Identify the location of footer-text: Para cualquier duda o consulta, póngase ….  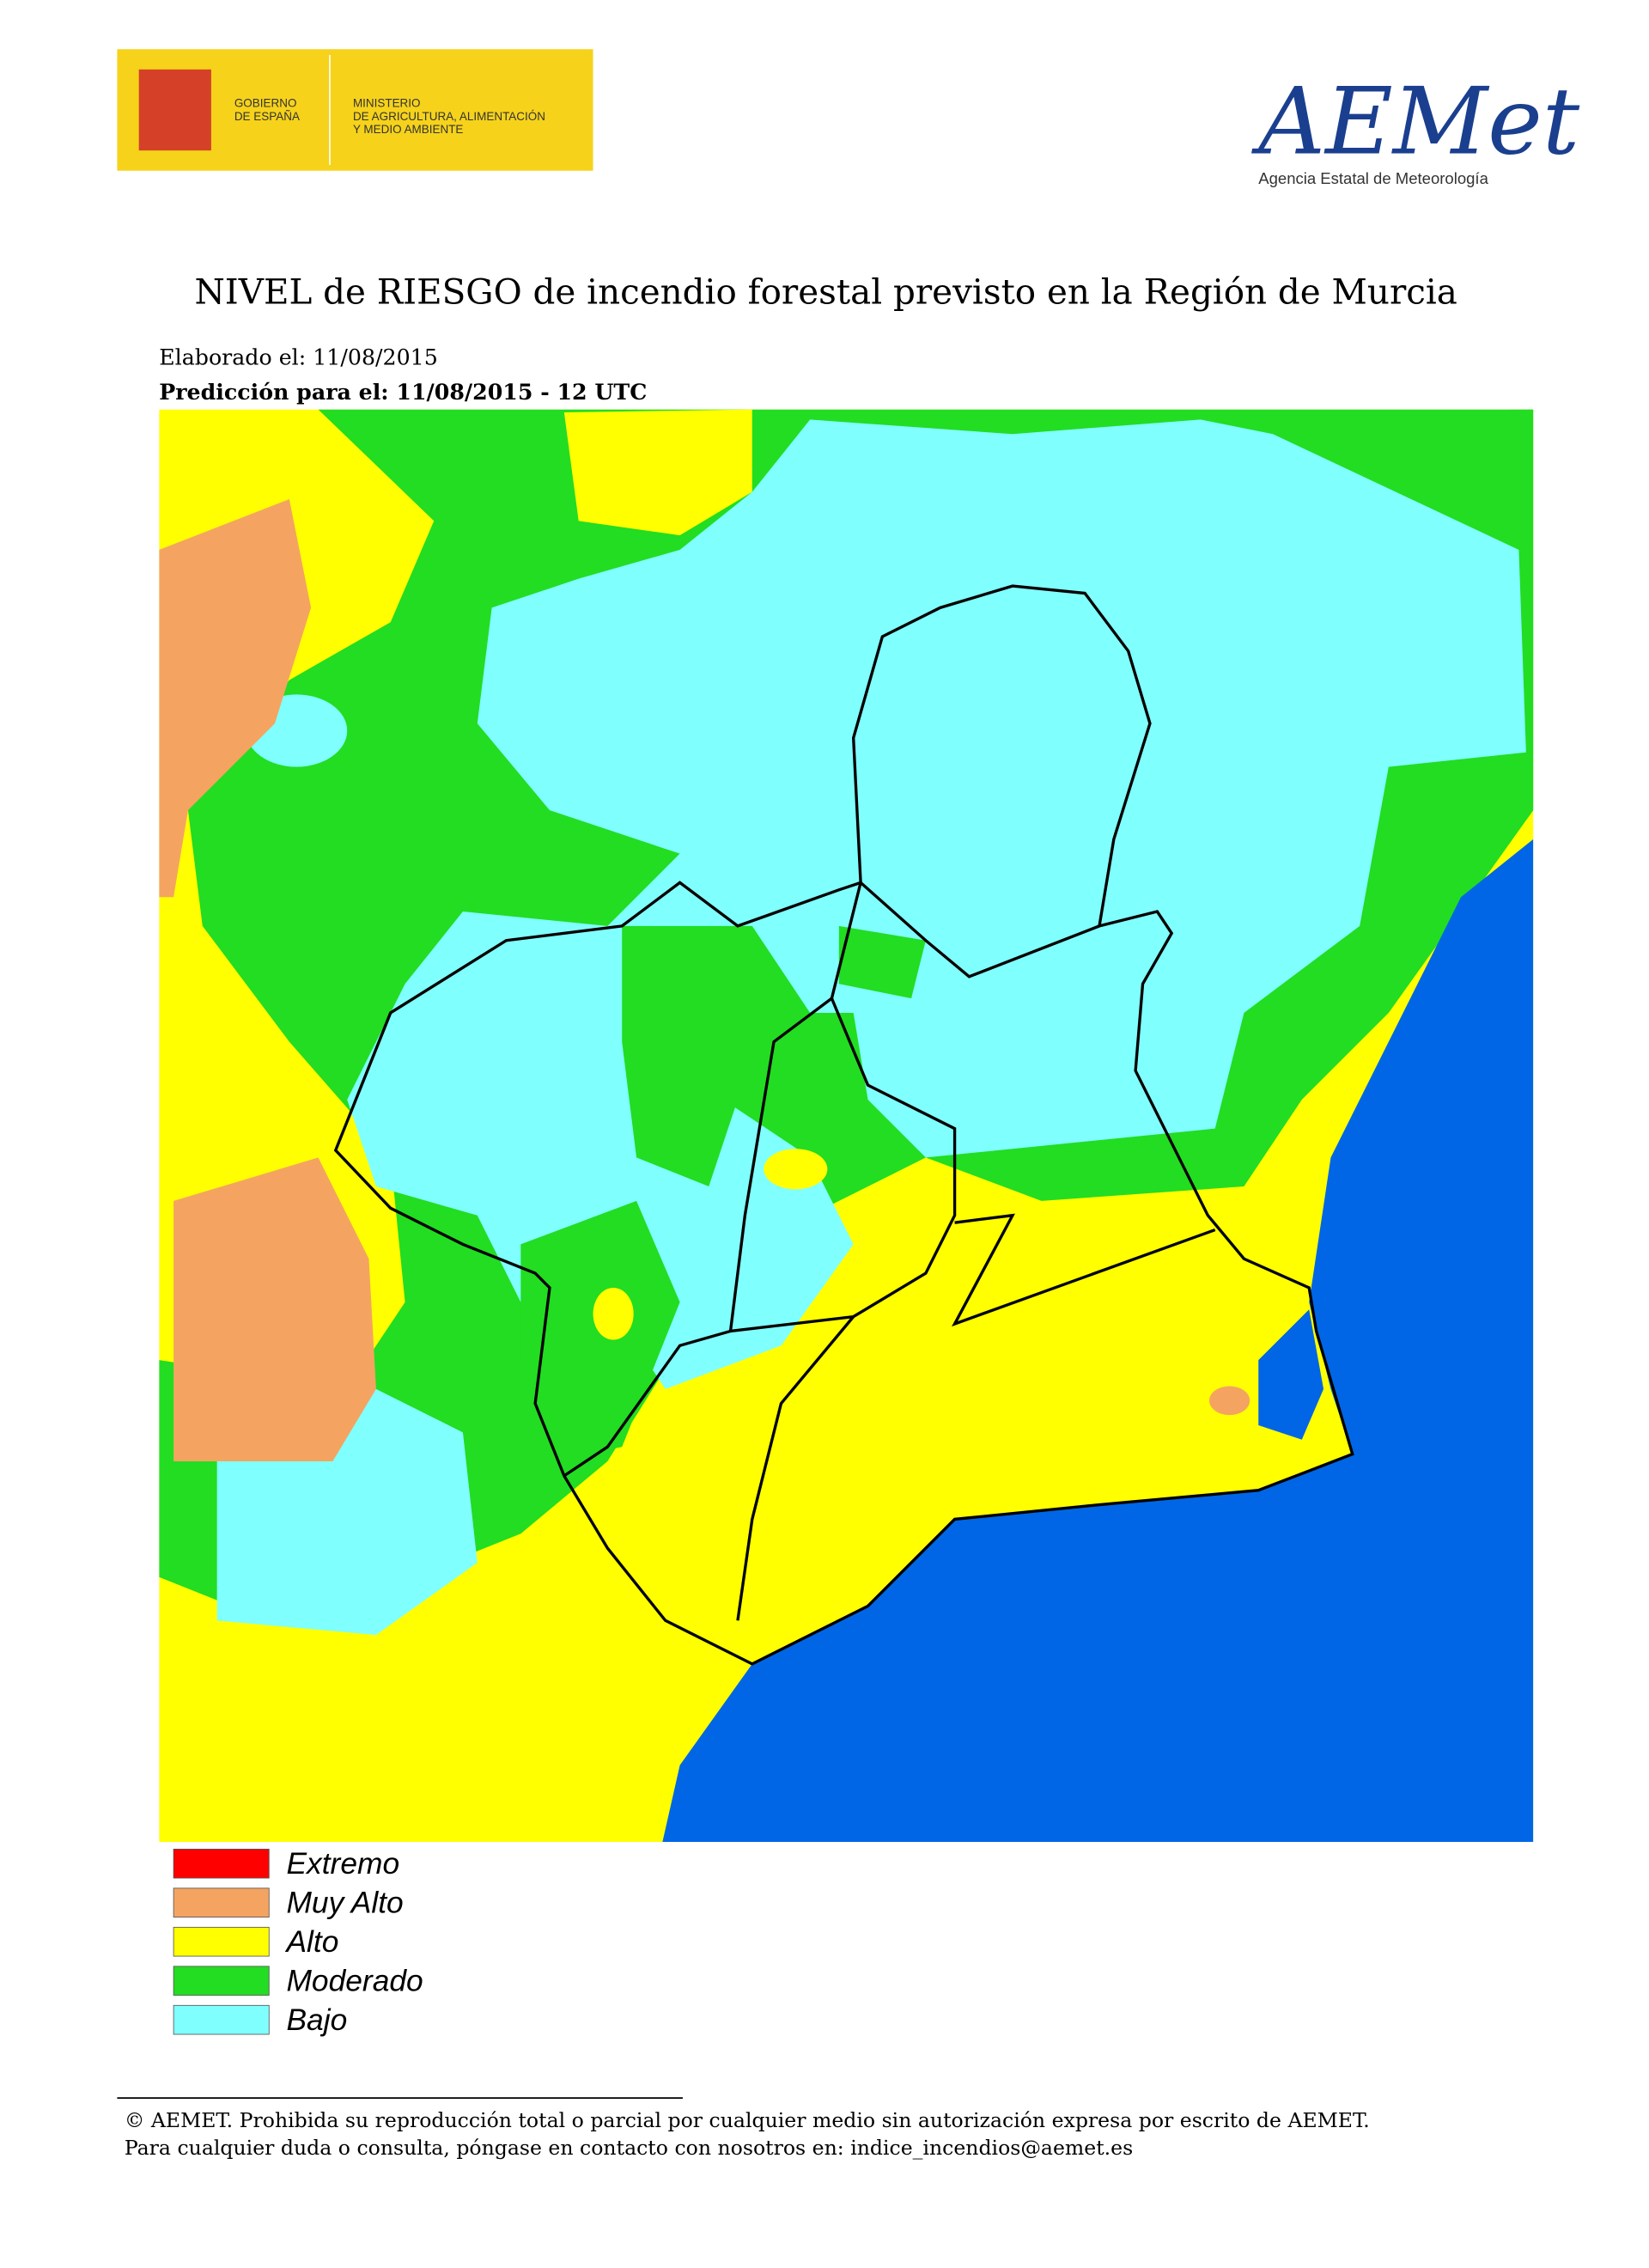
(629, 2148).